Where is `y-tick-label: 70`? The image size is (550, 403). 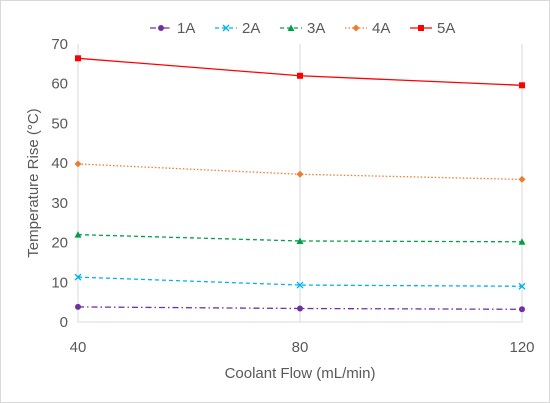 y-tick-label: 70 is located at coordinates (59, 44).